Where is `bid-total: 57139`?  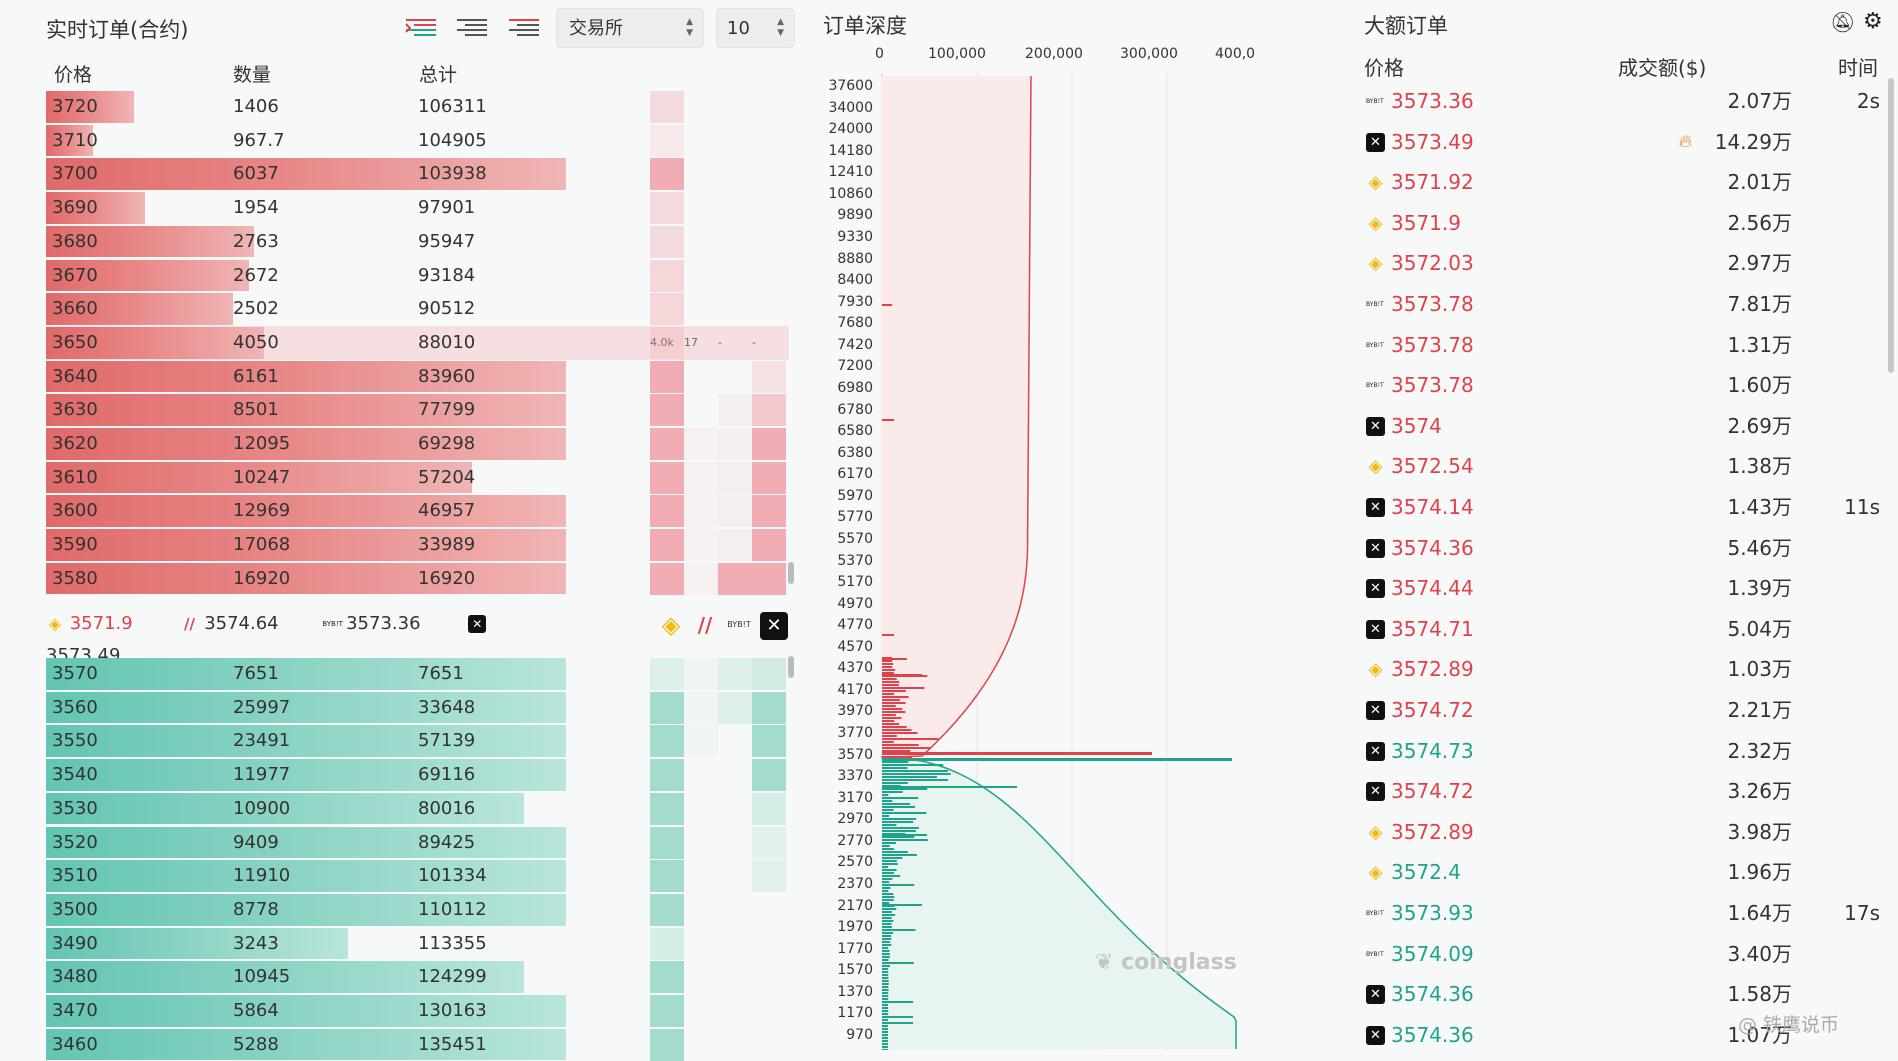
bid-total: 57139 is located at coordinates (447, 741).